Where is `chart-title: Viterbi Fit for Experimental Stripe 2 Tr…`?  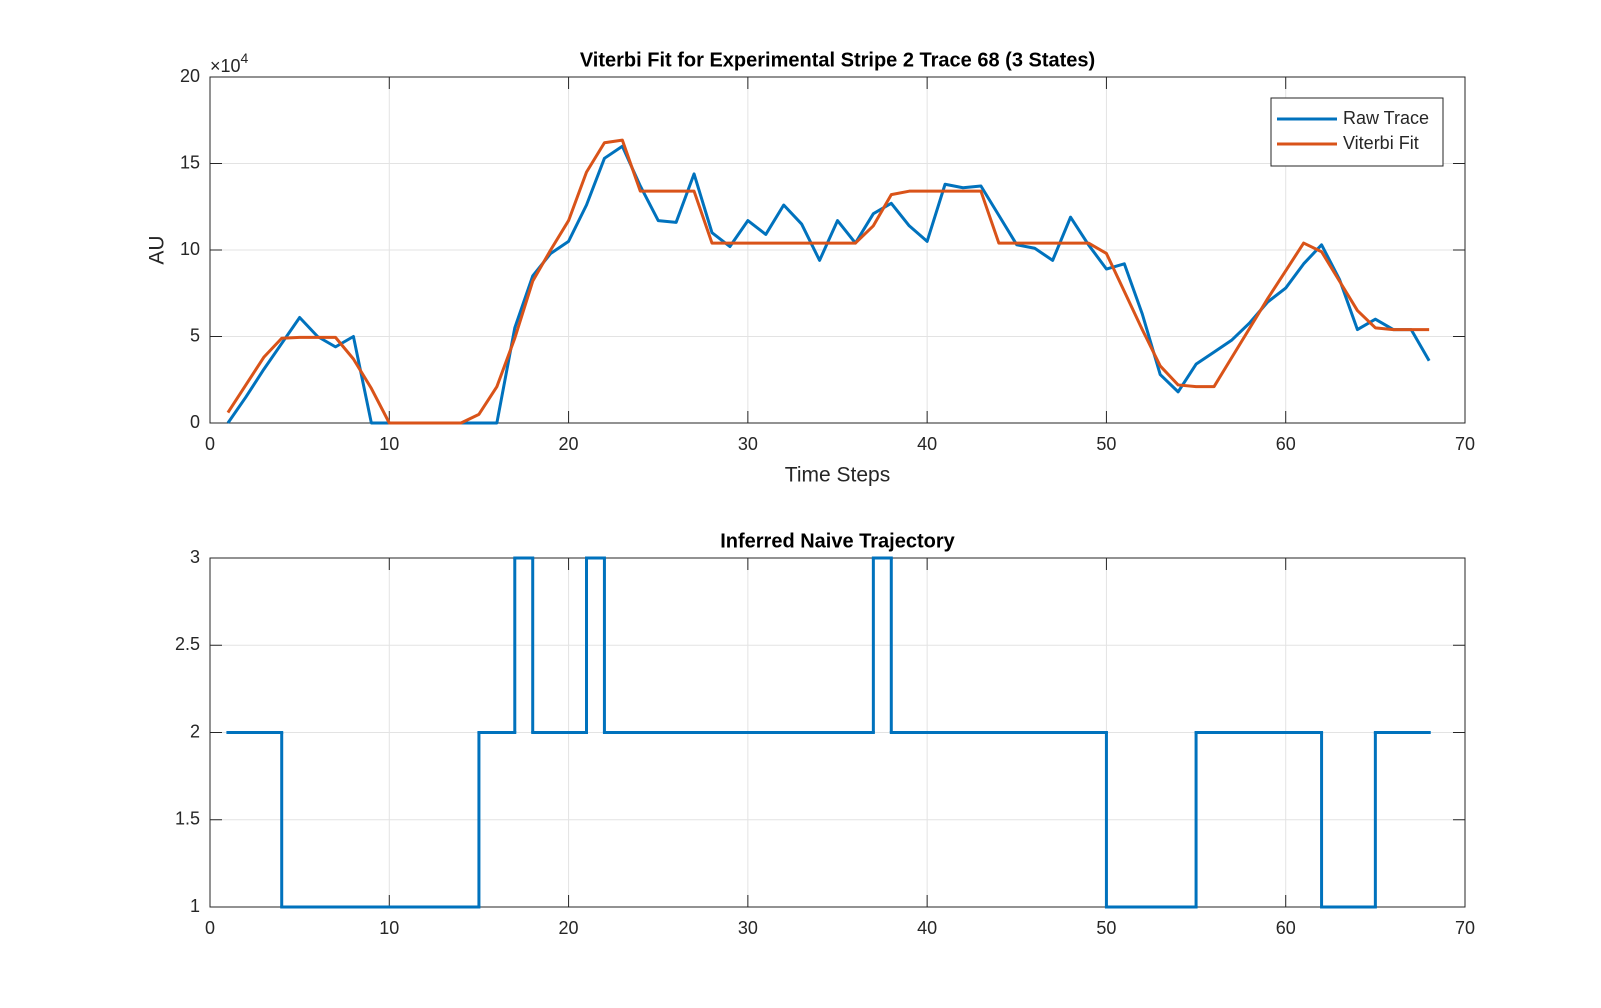
chart-title: Viterbi Fit for Experimental Stripe 2 Tr… is located at coordinates (837, 60).